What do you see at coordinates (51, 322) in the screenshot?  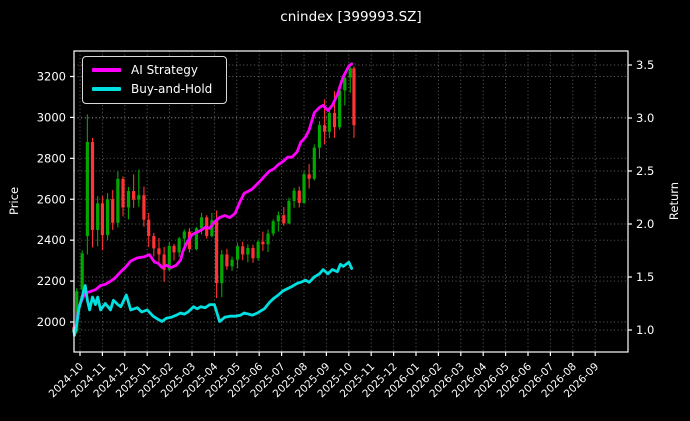 I see `price-tick-label: 2000` at bounding box center [51, 322].